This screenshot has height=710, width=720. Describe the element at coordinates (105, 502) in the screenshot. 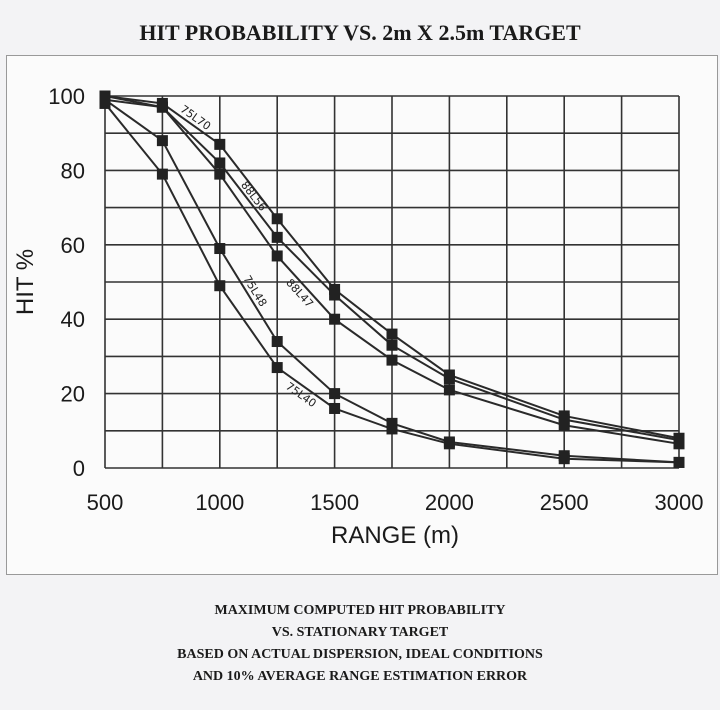

I see `x-tick-label: 500` at that location.